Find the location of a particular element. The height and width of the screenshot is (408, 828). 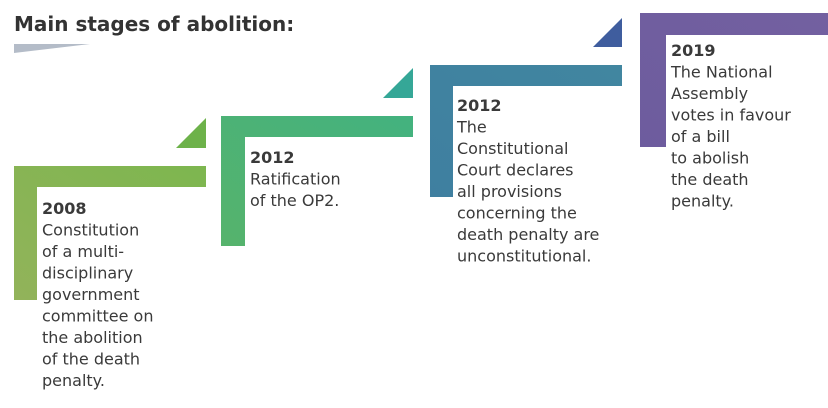

stage-text: The National is located at coordinates (721, 72).